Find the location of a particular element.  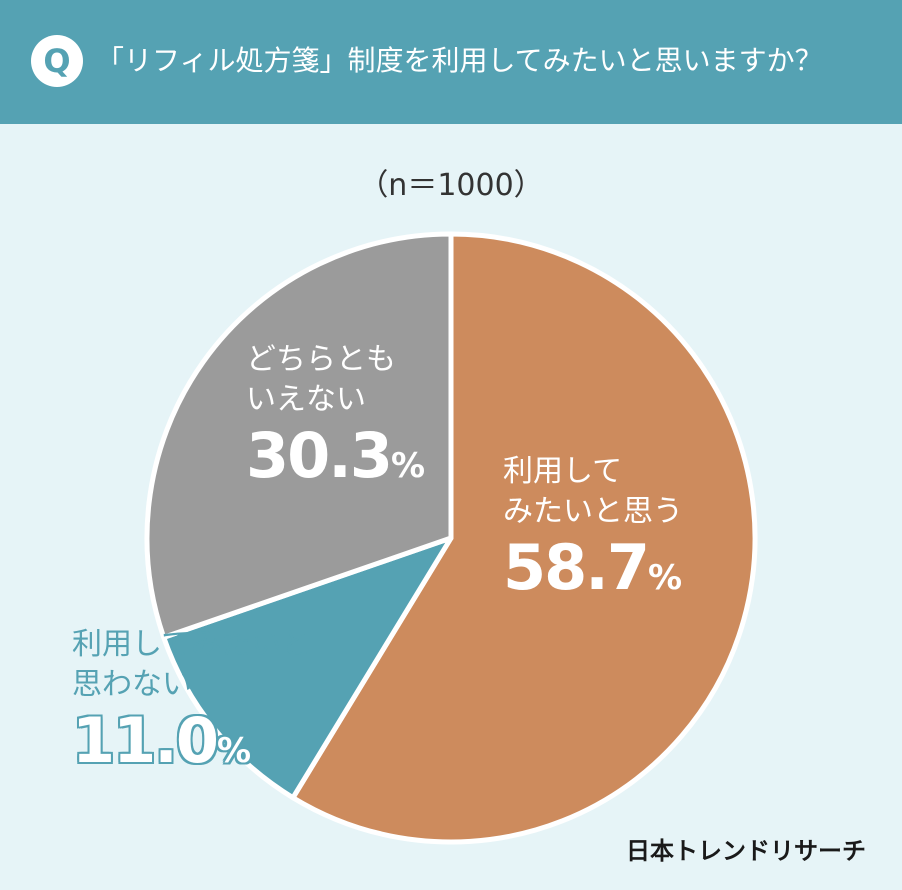

header-bar: Q 「リフィル処方箋」制度を利用してみたいと思いますか？ is located at coordinates (451, 62).